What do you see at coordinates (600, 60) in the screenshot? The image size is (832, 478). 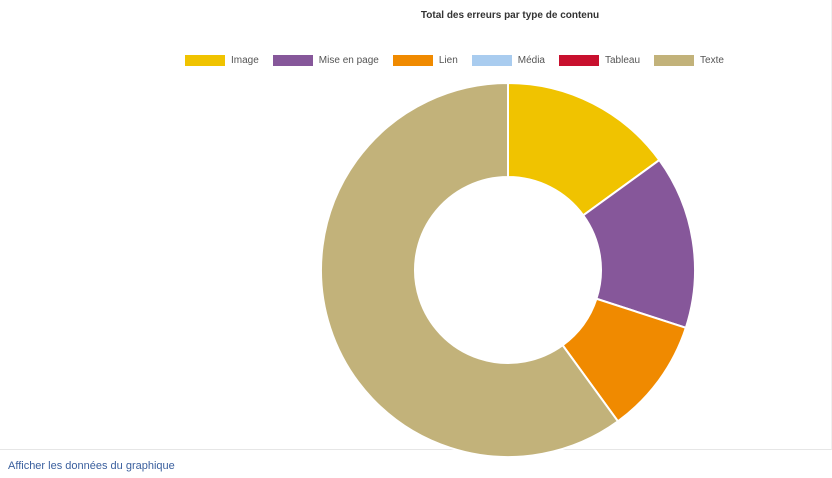 I see `legend-item: Tableau` at bounding box center [600, 60].